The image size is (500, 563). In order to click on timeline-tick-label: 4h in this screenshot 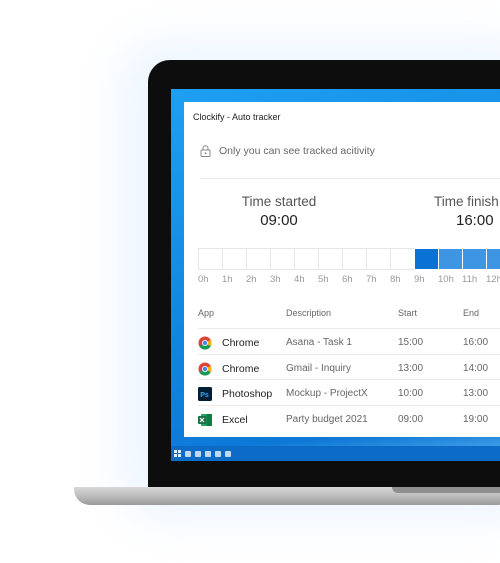, I will do `click(299, 279)`.